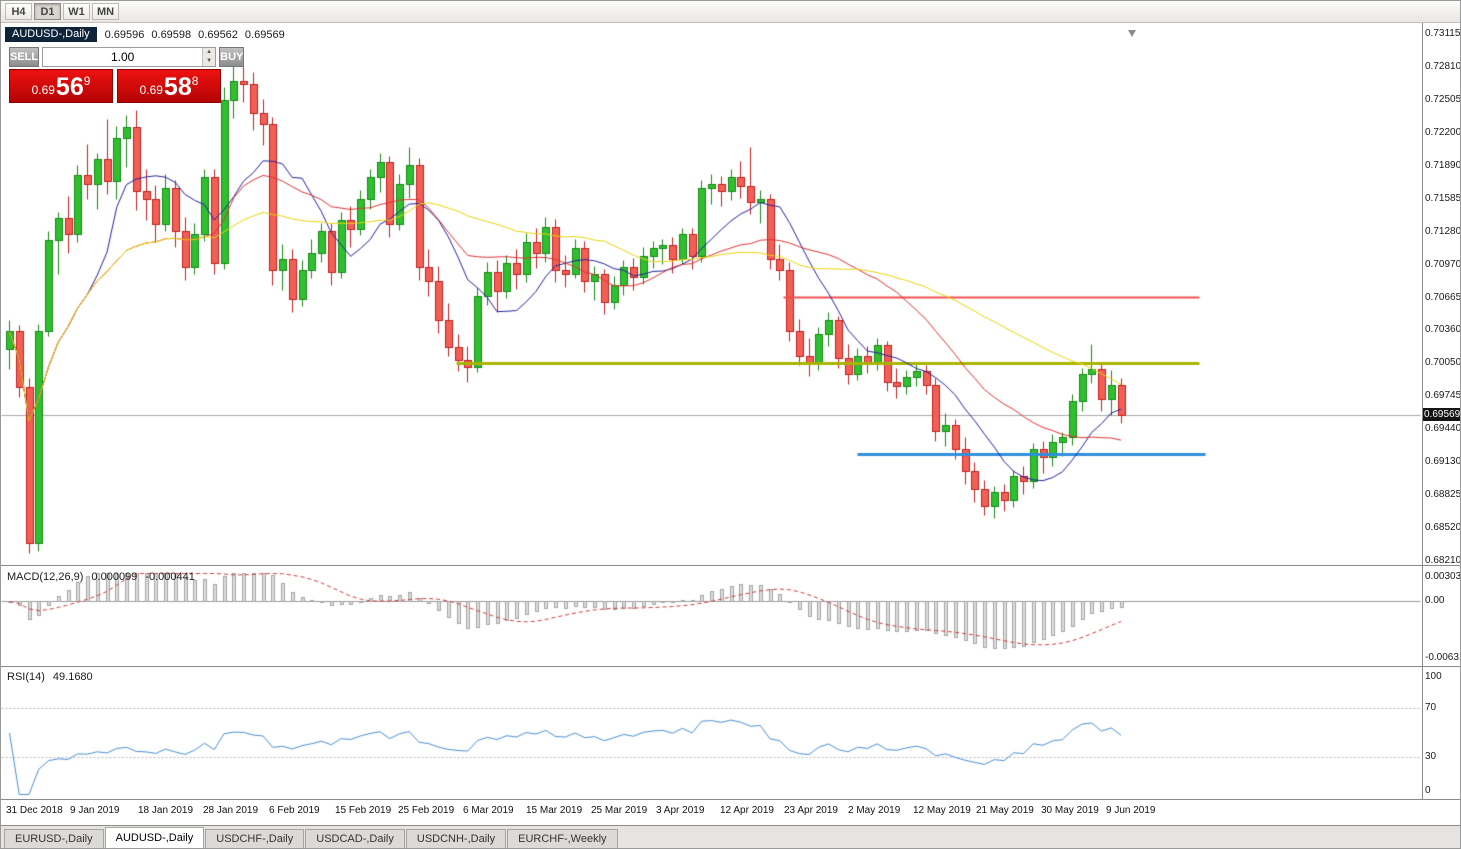 This screenshot has width=1461, height=849. What do you see at coordinates (76, 11) in the screenshot?
I see `timeframe-button-w1: W1` at bounding box center [76, 11].